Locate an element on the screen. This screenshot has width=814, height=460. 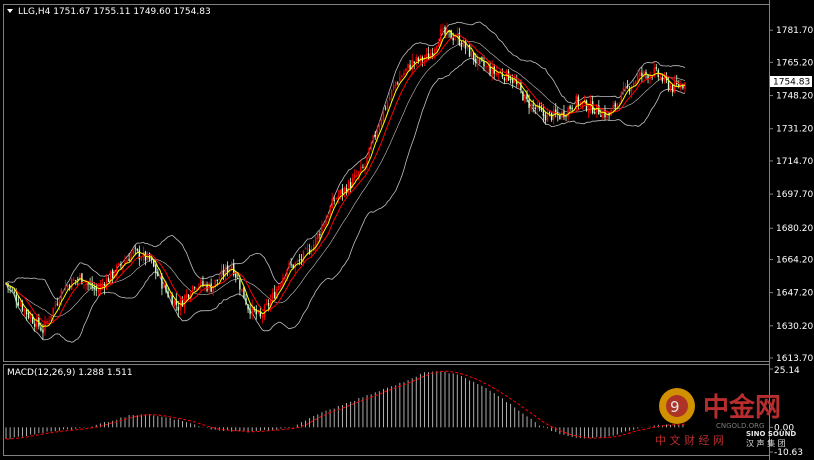
symbol-ohlc-header: LLG,H4 1751.67 1755.11 1749.60 1754.83 is located at coordinates (114, 12).